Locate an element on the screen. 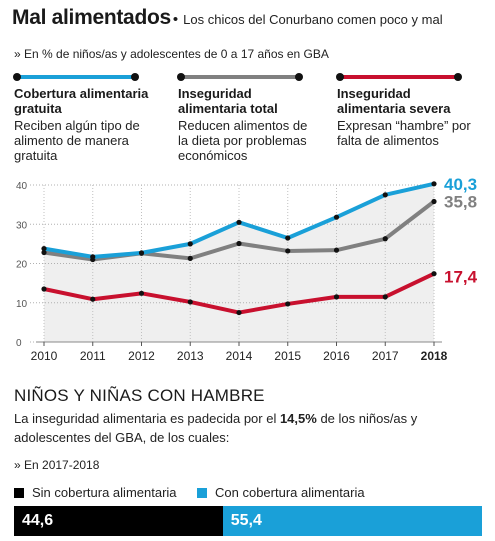 Image resolution: width=495 pixels, height=541 pixels. x-tick-2018: 2018 is located at coordinates (434, 356).